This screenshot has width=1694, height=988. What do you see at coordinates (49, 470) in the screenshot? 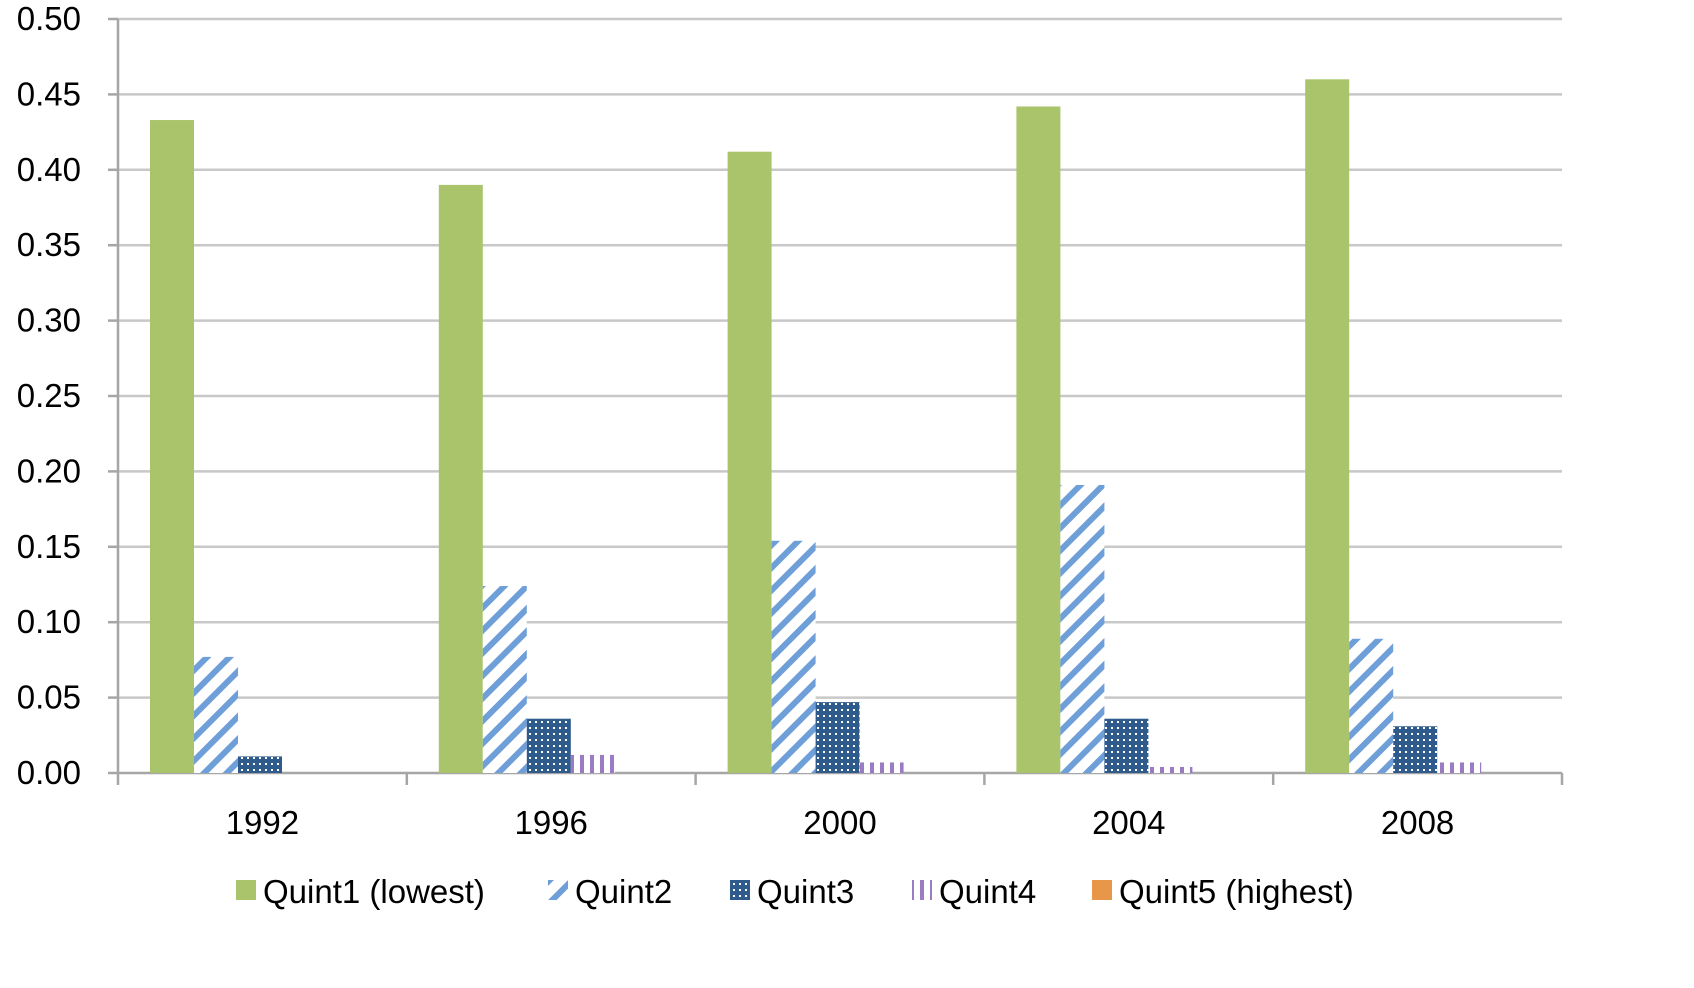
I see `y-tick-label: 0.20` at bounding box center [49, 470].